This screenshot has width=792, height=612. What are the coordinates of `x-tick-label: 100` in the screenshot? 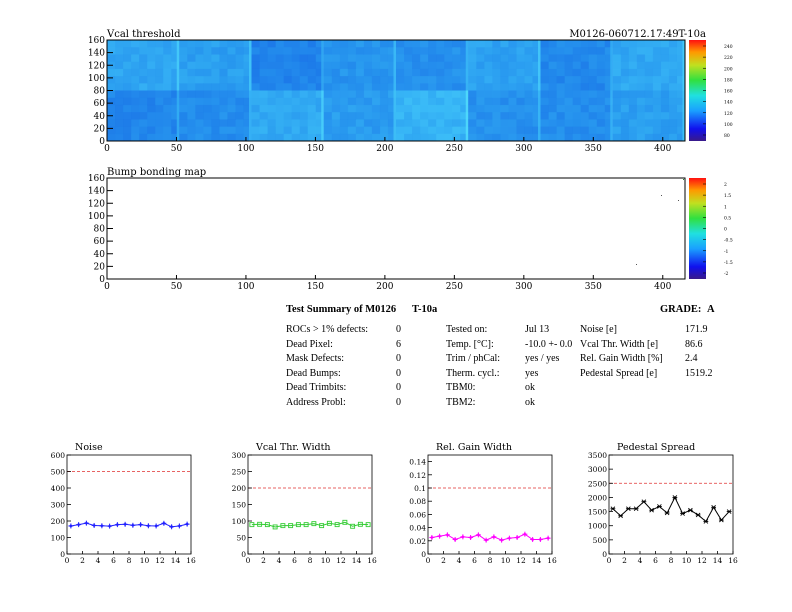 It's located at (245, 149).